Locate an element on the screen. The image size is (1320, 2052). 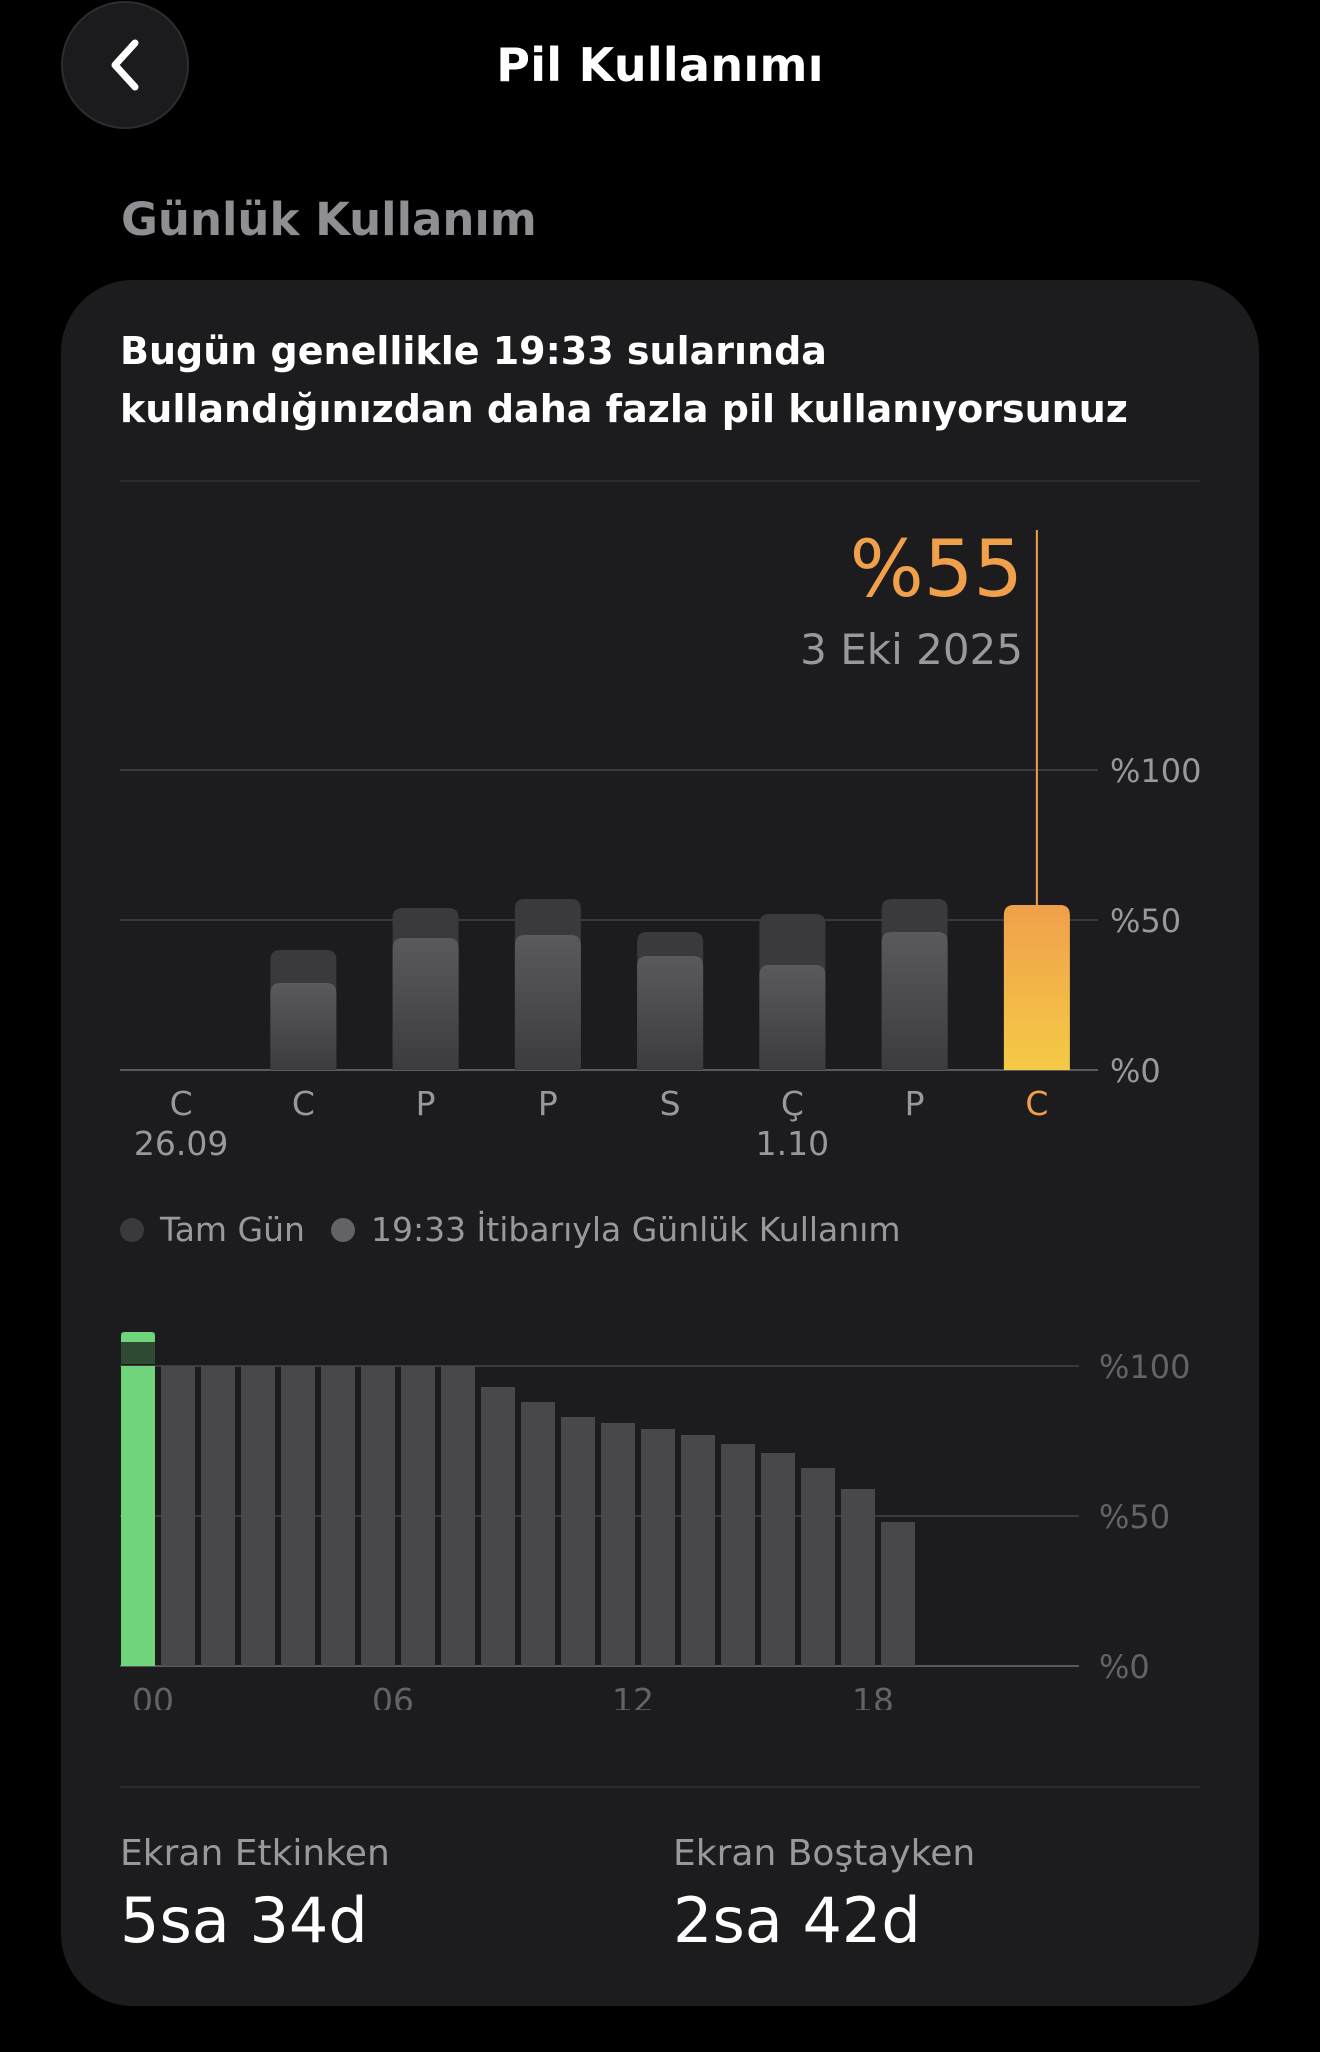
legend-item-full-day: Tam Gün is located at coordinates (212, 1229).